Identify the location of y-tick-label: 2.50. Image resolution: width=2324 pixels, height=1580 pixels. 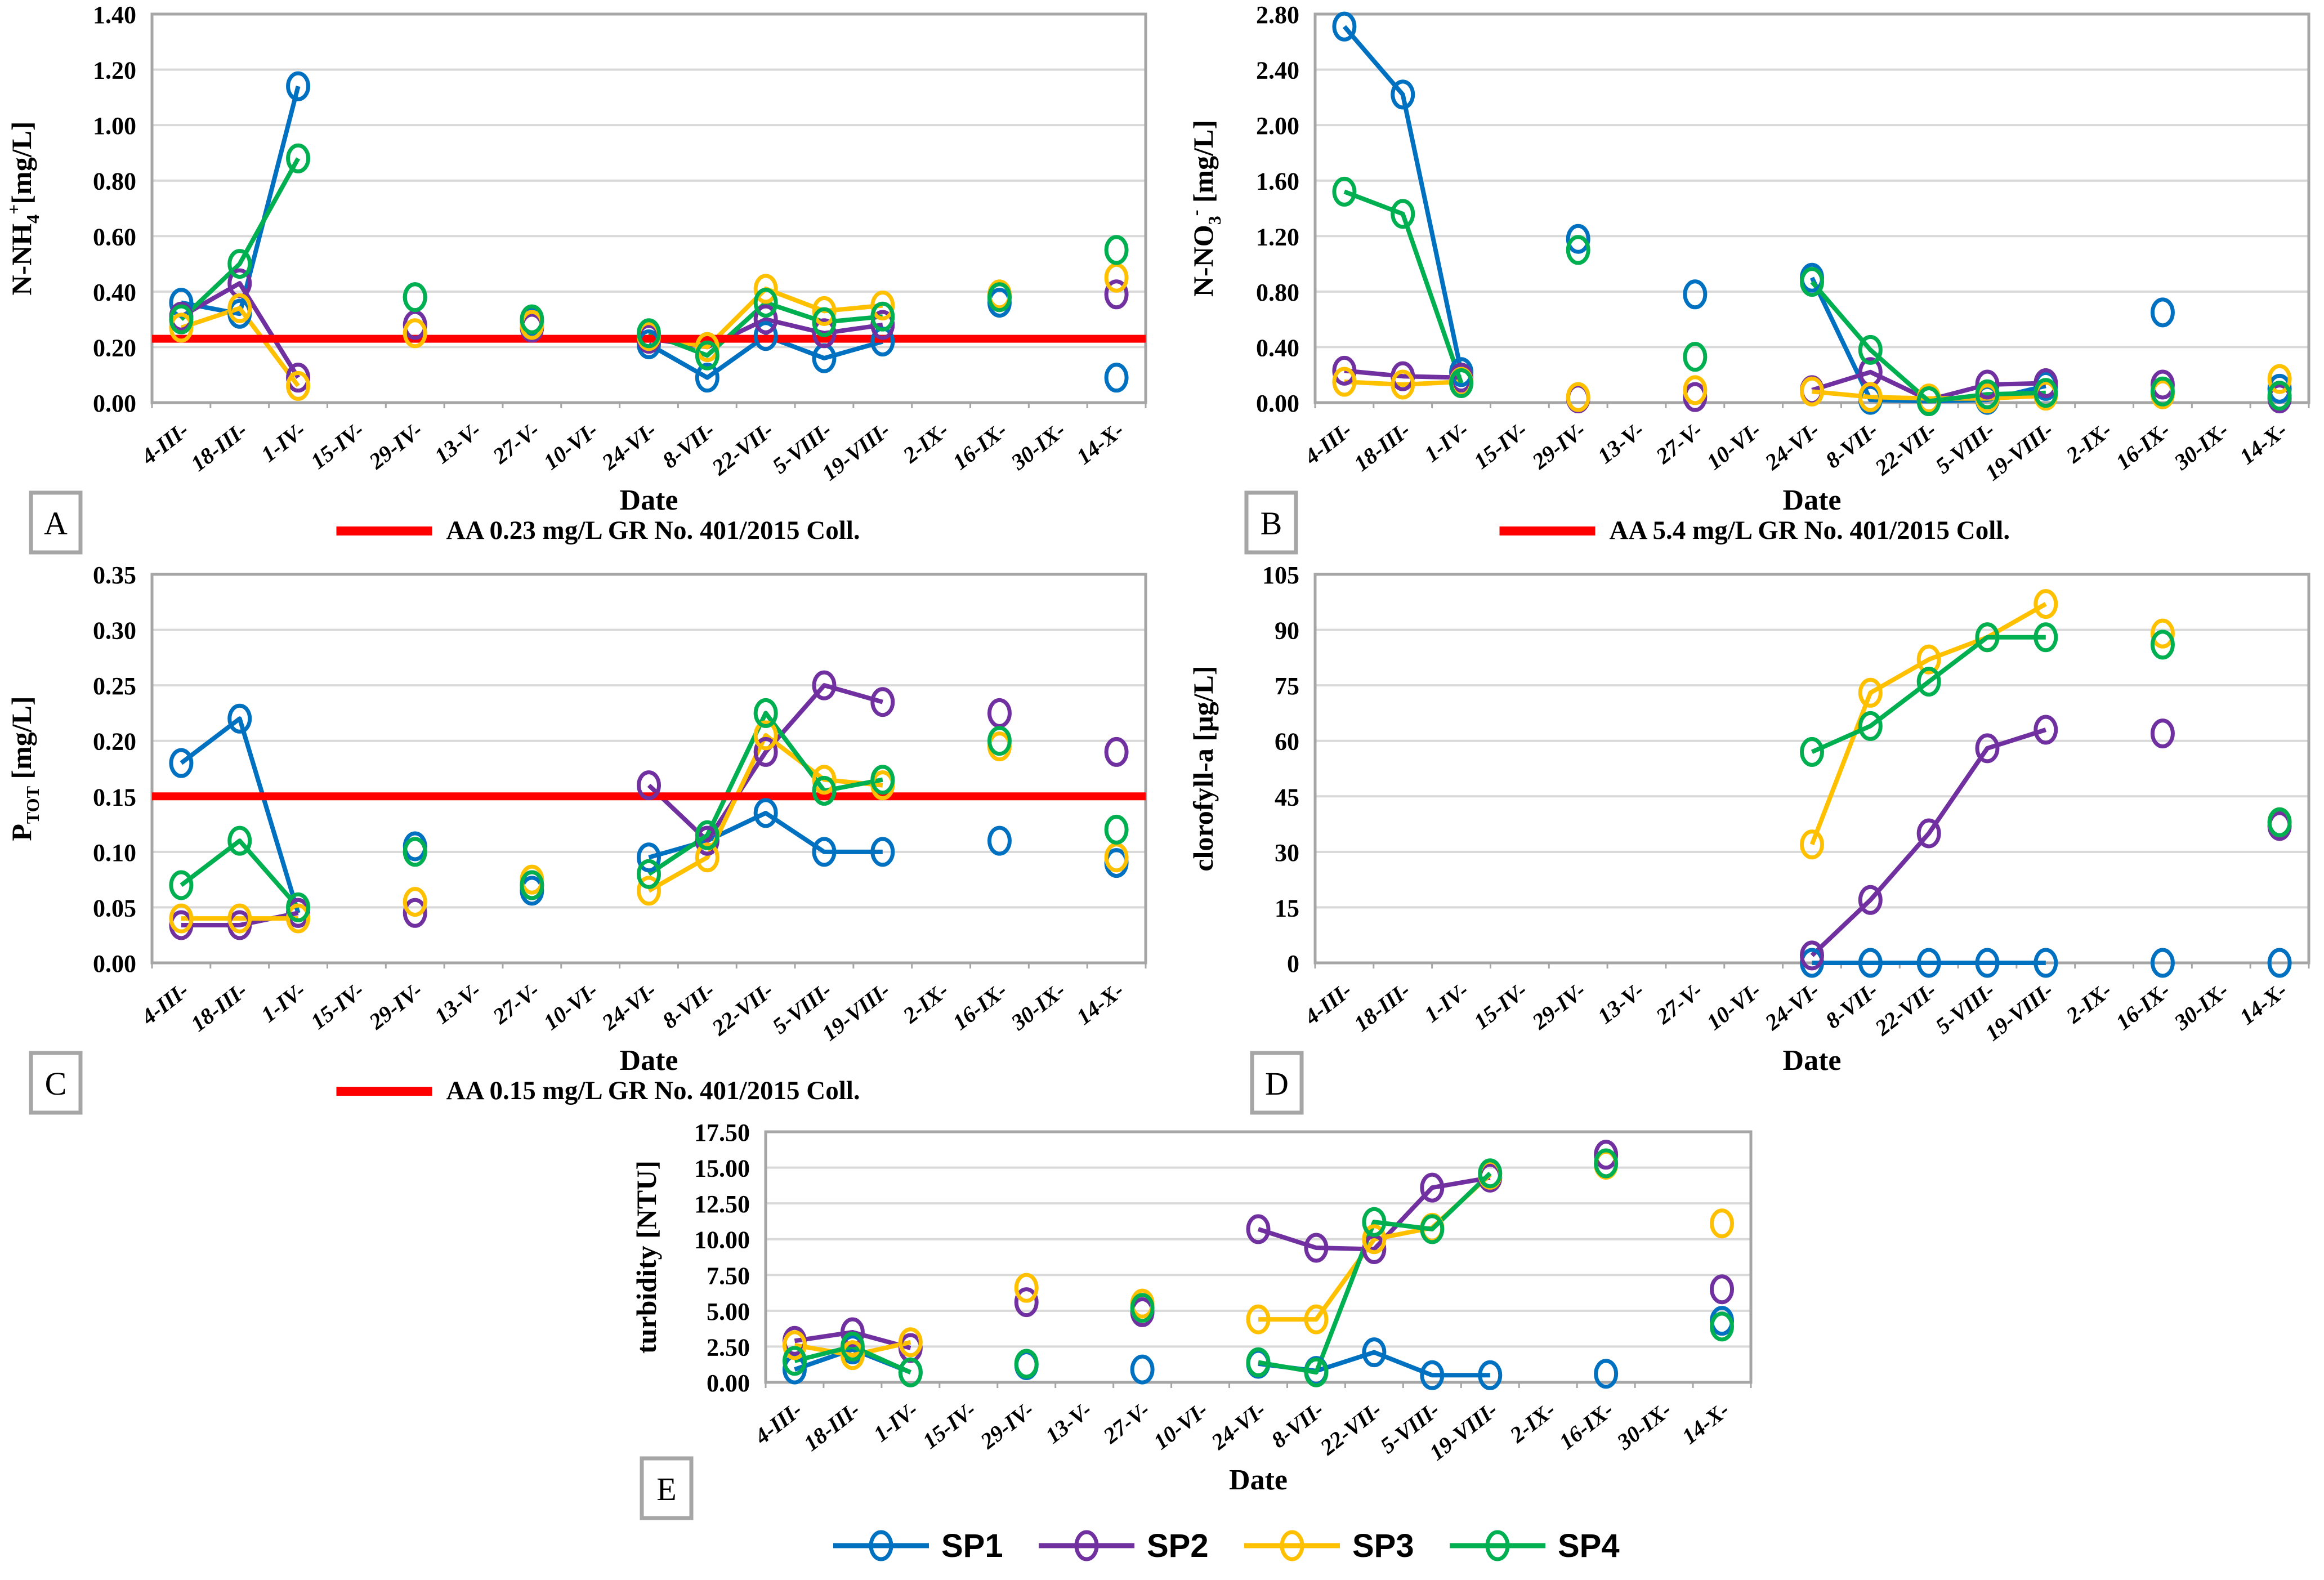
(728, 1347).